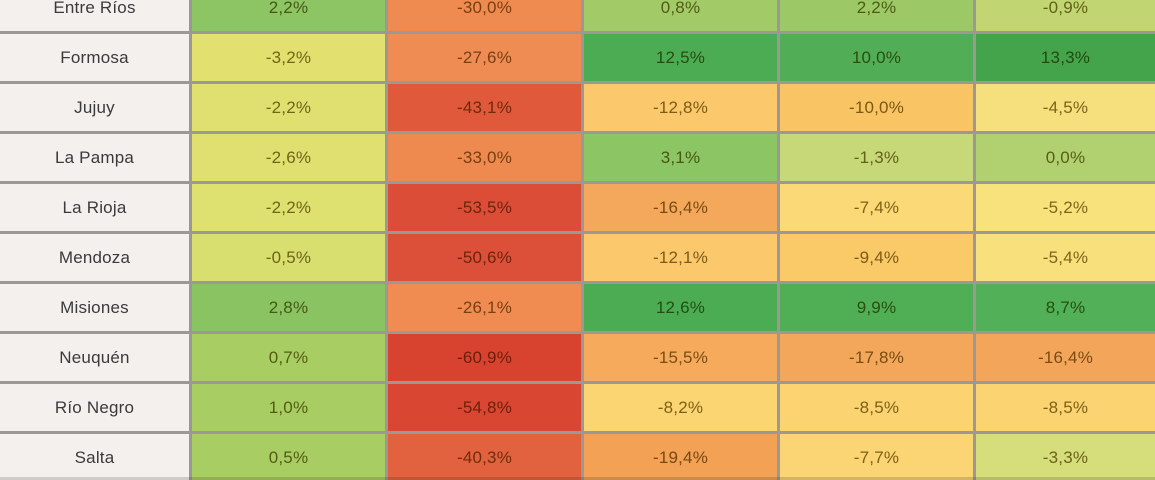  I want to click on heatmap-cell: -0,5%, so click(288, 257).